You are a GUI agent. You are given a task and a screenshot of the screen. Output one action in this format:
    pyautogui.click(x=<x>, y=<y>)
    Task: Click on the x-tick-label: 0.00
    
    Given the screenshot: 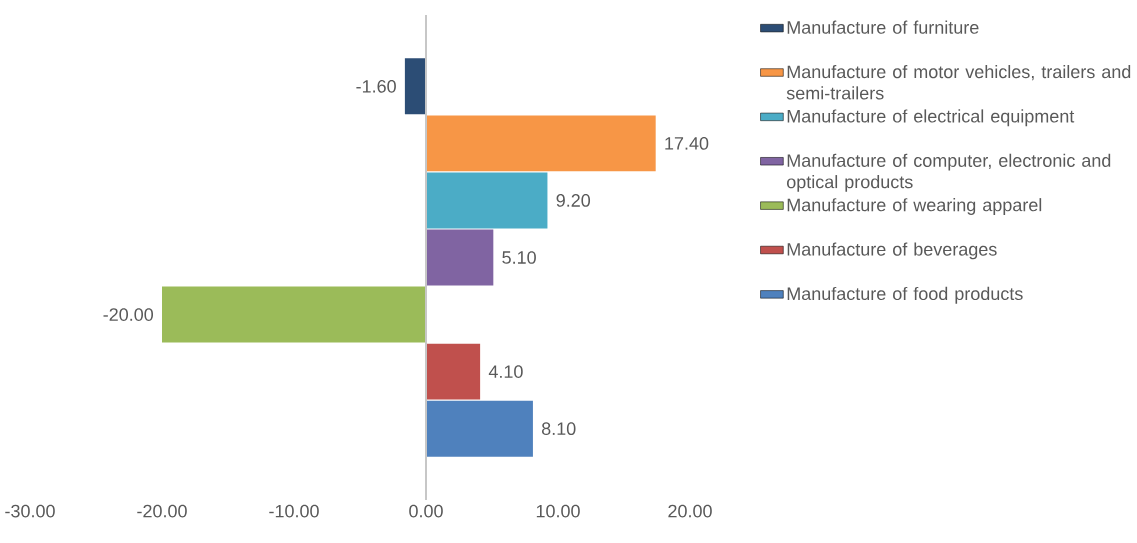 What is the action you would take?
    pyautogui.click(x=426, y=511)
    